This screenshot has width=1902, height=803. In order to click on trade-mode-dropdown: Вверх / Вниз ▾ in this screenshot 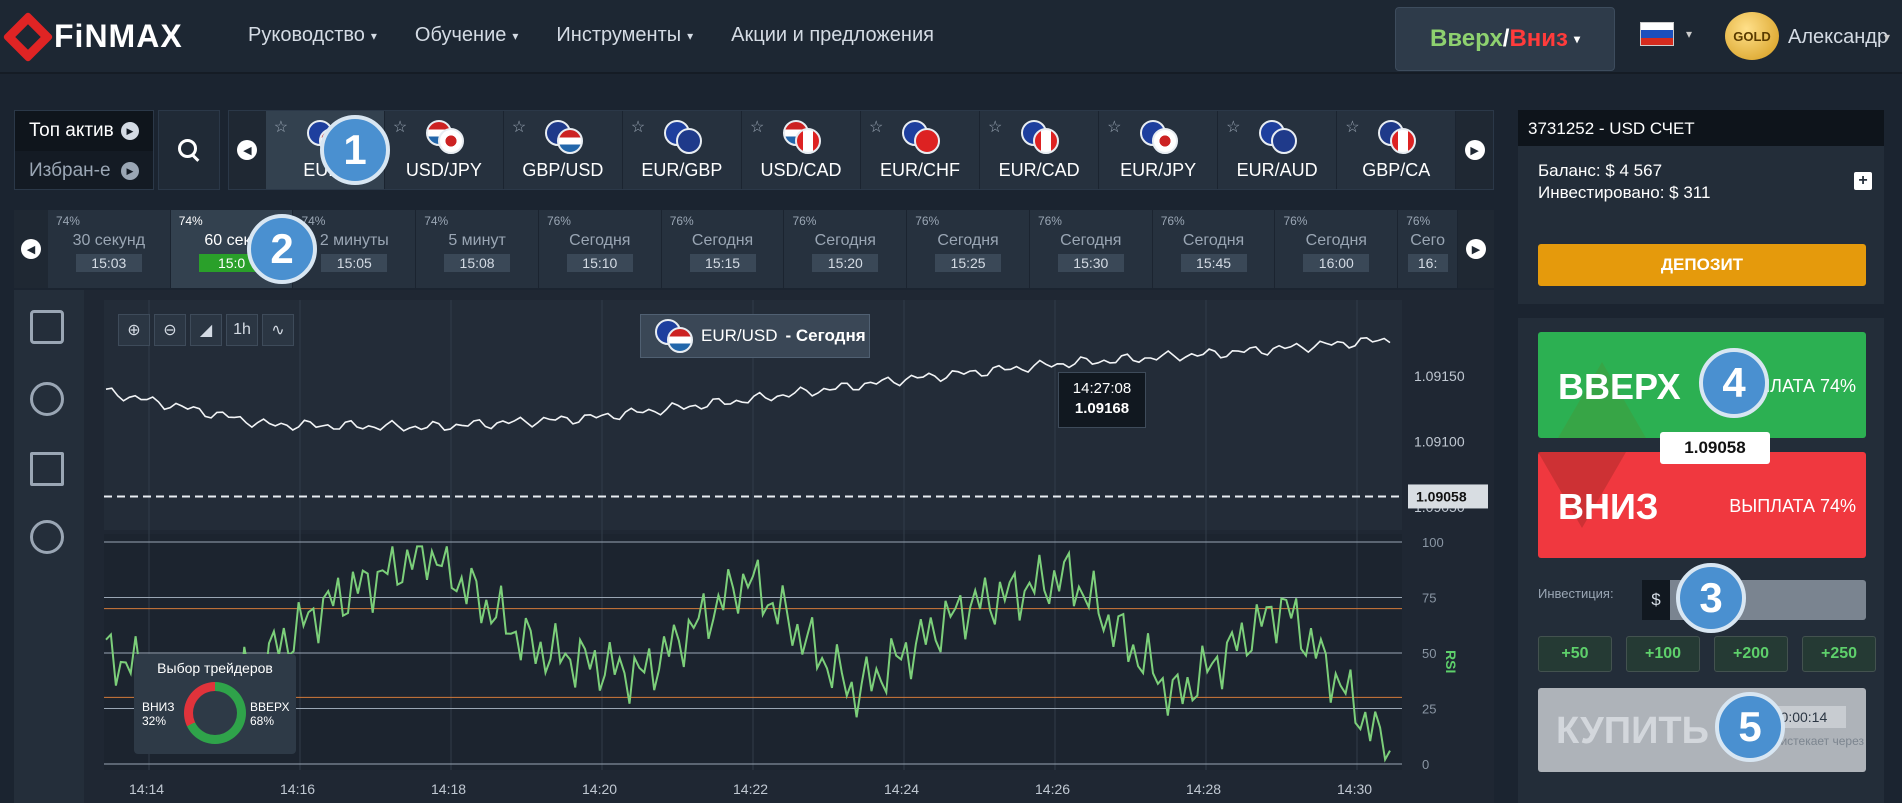, I will do `click(1505, 39)`.